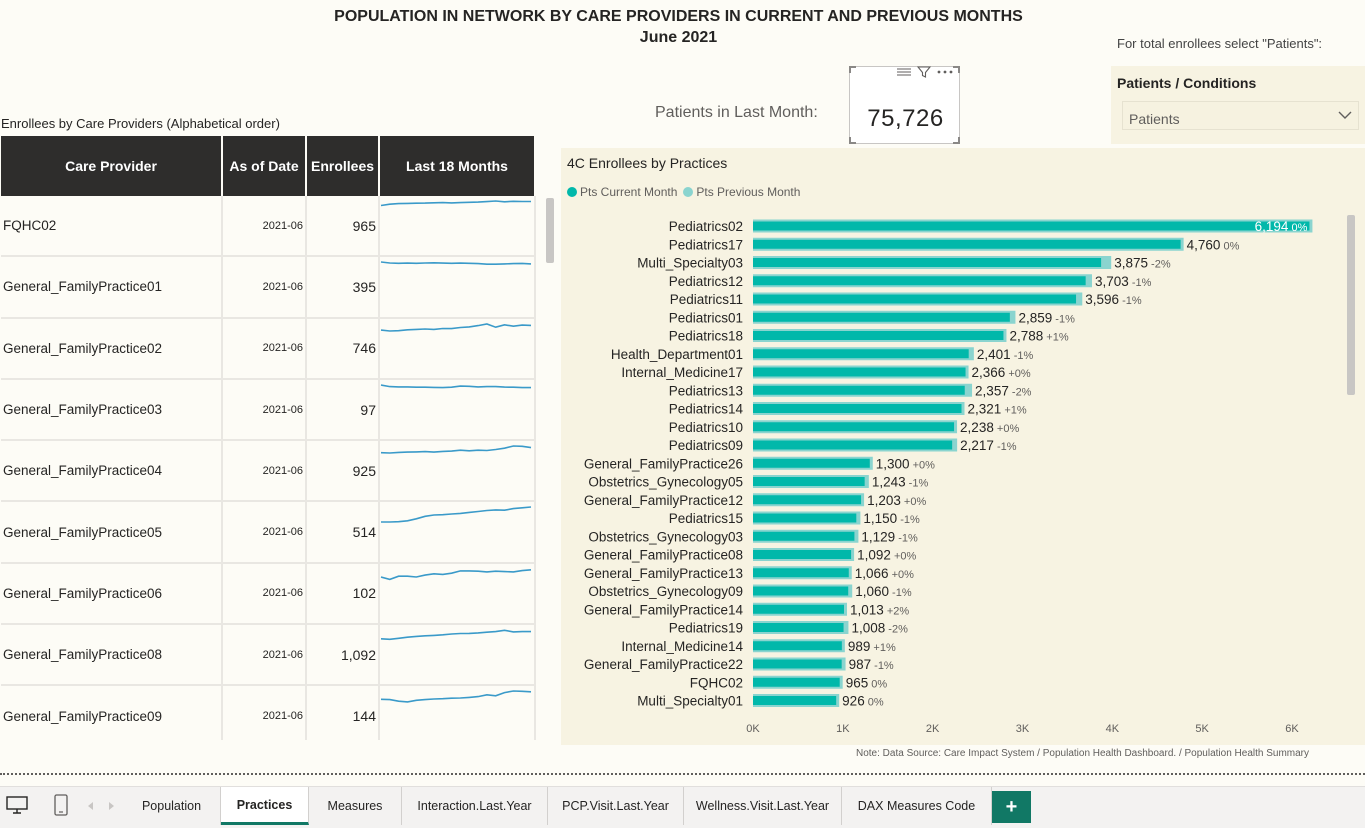 The height and width of the screenshot is (828, 1365). What do you see at coordinates (572, 192) in the screenshot?
I see `legend-dot-current` at bounding box center [572, 192].